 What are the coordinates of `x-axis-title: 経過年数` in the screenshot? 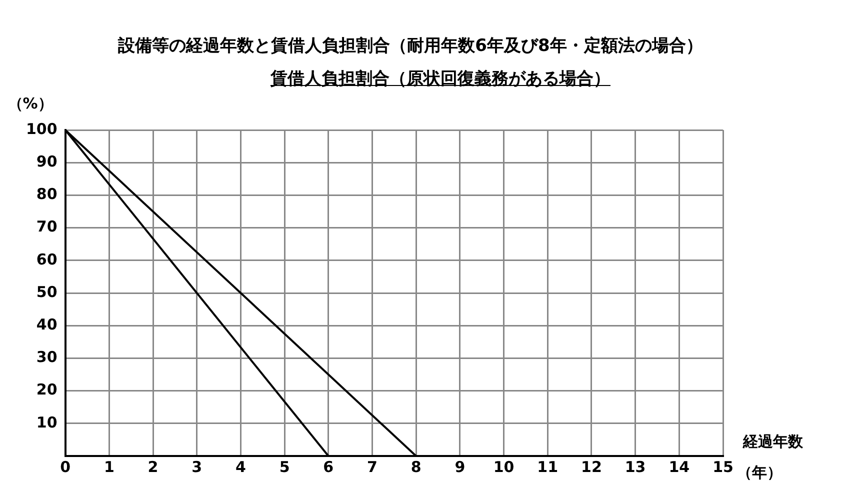 It's located at (773, 441).